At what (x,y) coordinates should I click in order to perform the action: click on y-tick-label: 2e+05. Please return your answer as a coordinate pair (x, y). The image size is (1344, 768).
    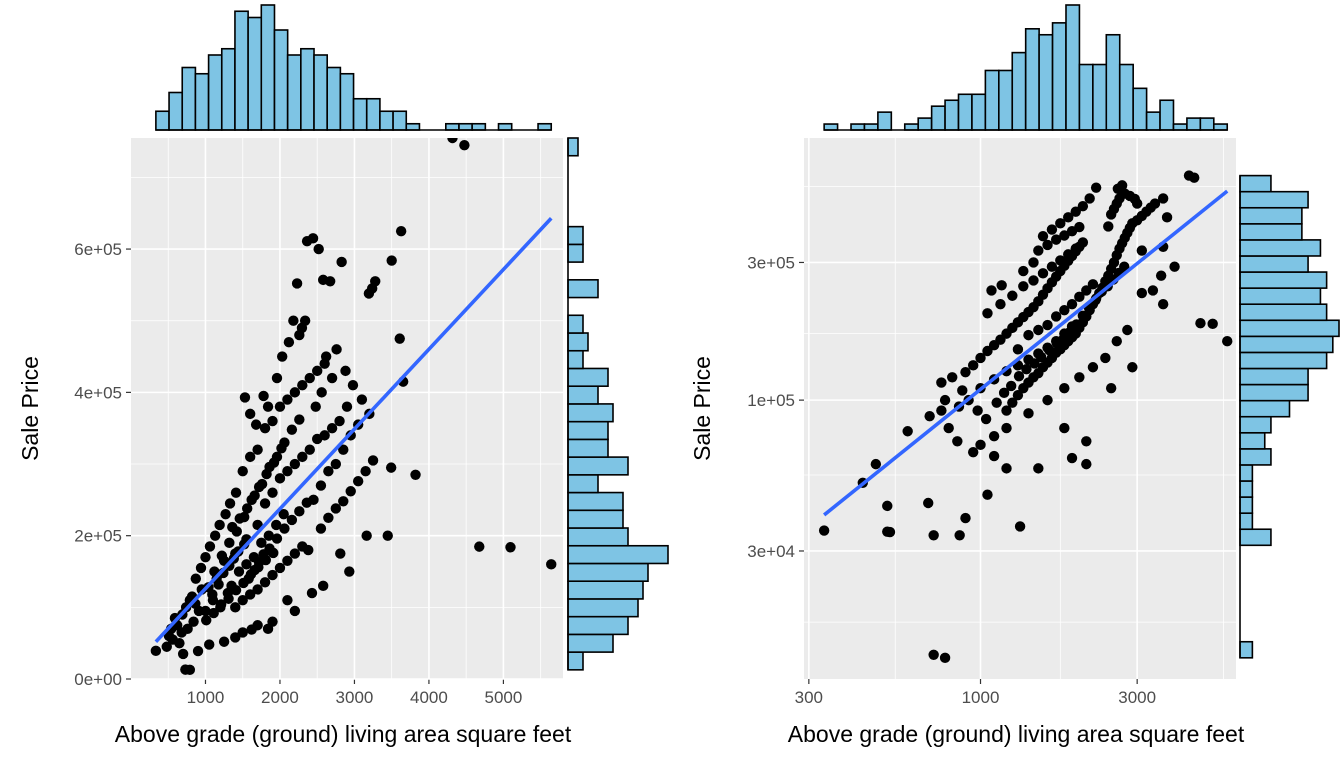
    Looking at the image, I should click on (98, 536).